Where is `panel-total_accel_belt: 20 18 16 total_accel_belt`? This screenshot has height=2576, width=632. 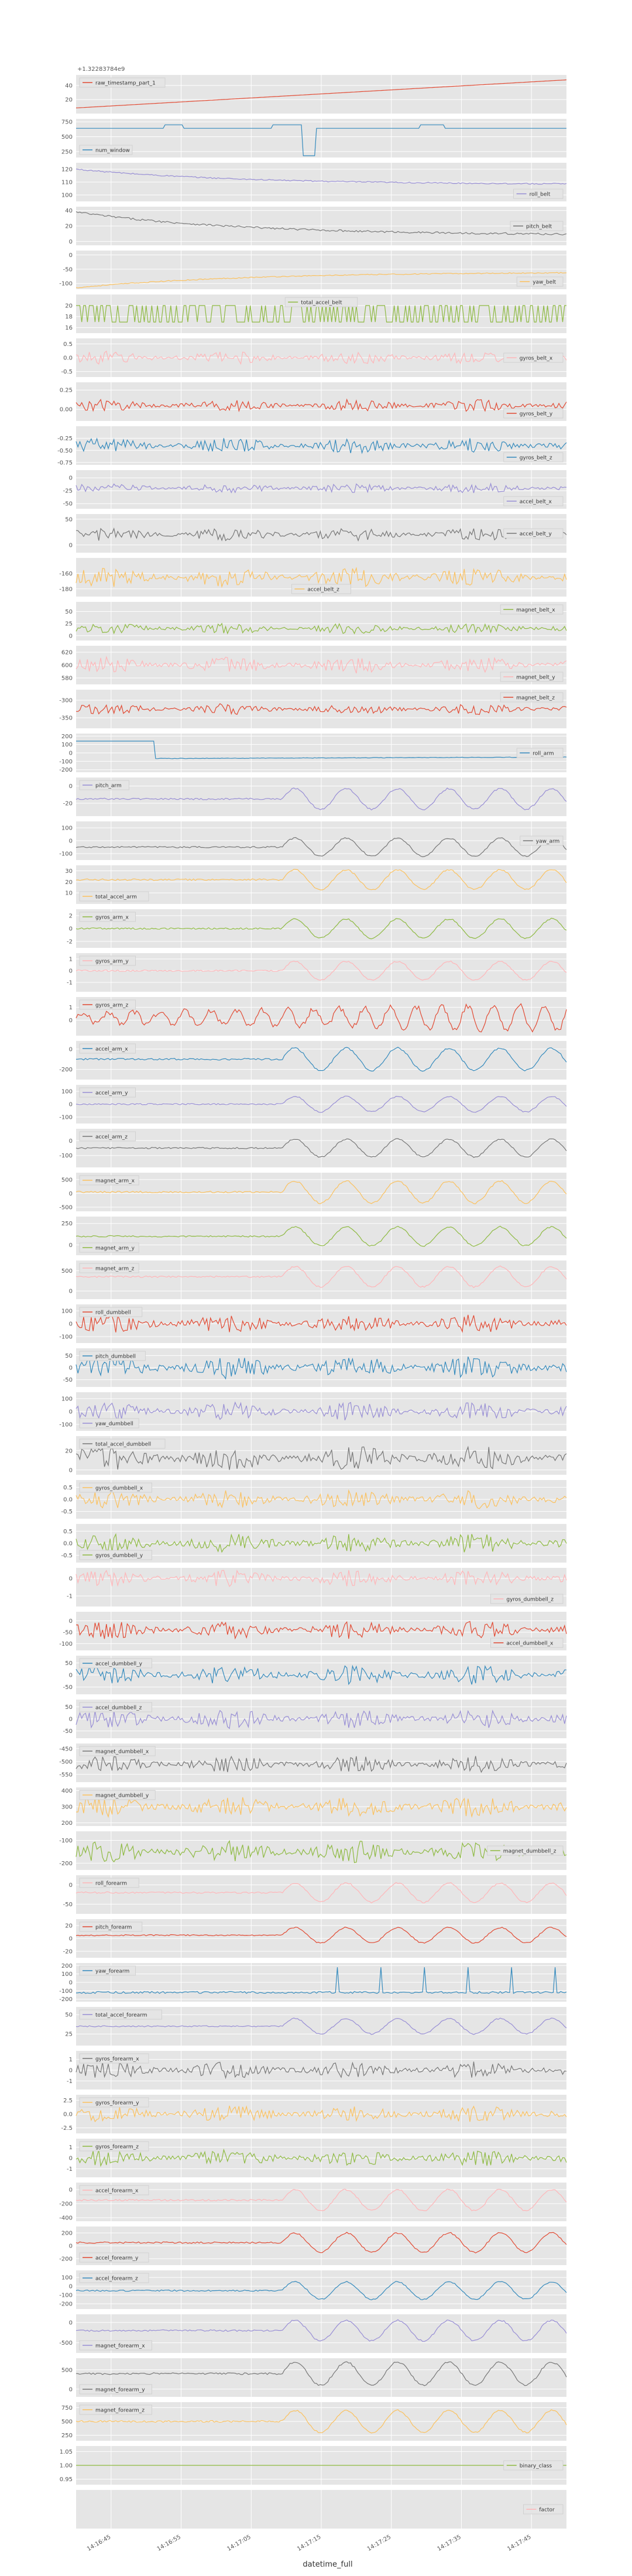 panel-total_accel_belt: 20 18 16 total_accel_belt is located at coordinates (315, 313).